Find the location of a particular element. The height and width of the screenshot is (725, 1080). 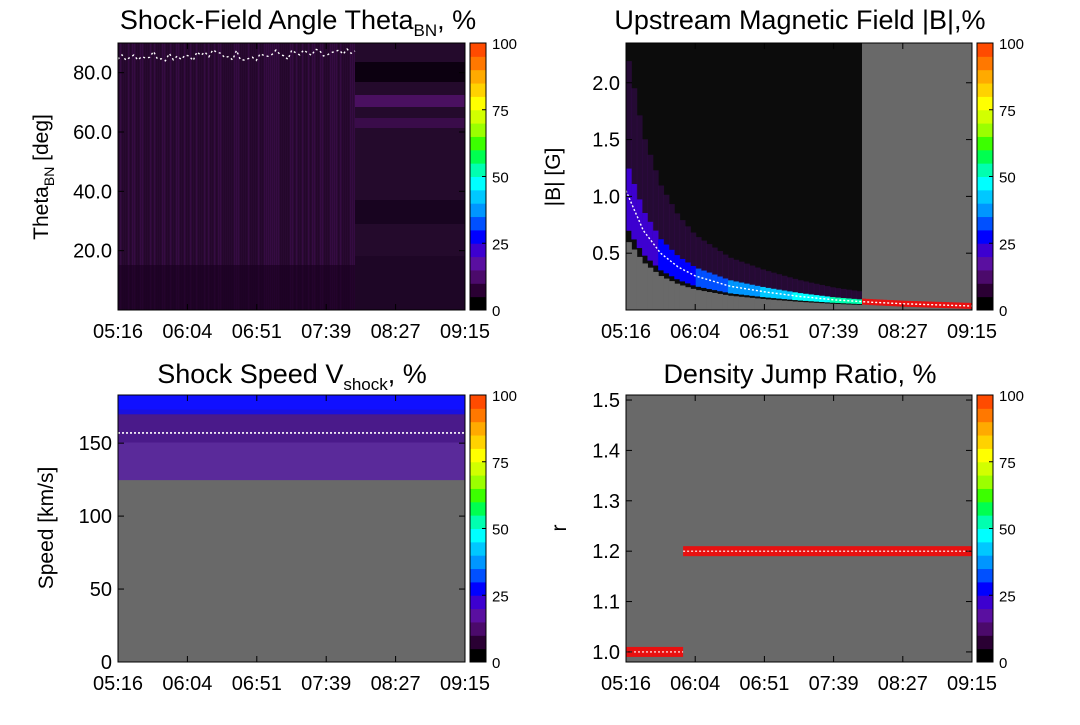

y-tick-label: 1.1 is located at coordinates (606, 603).